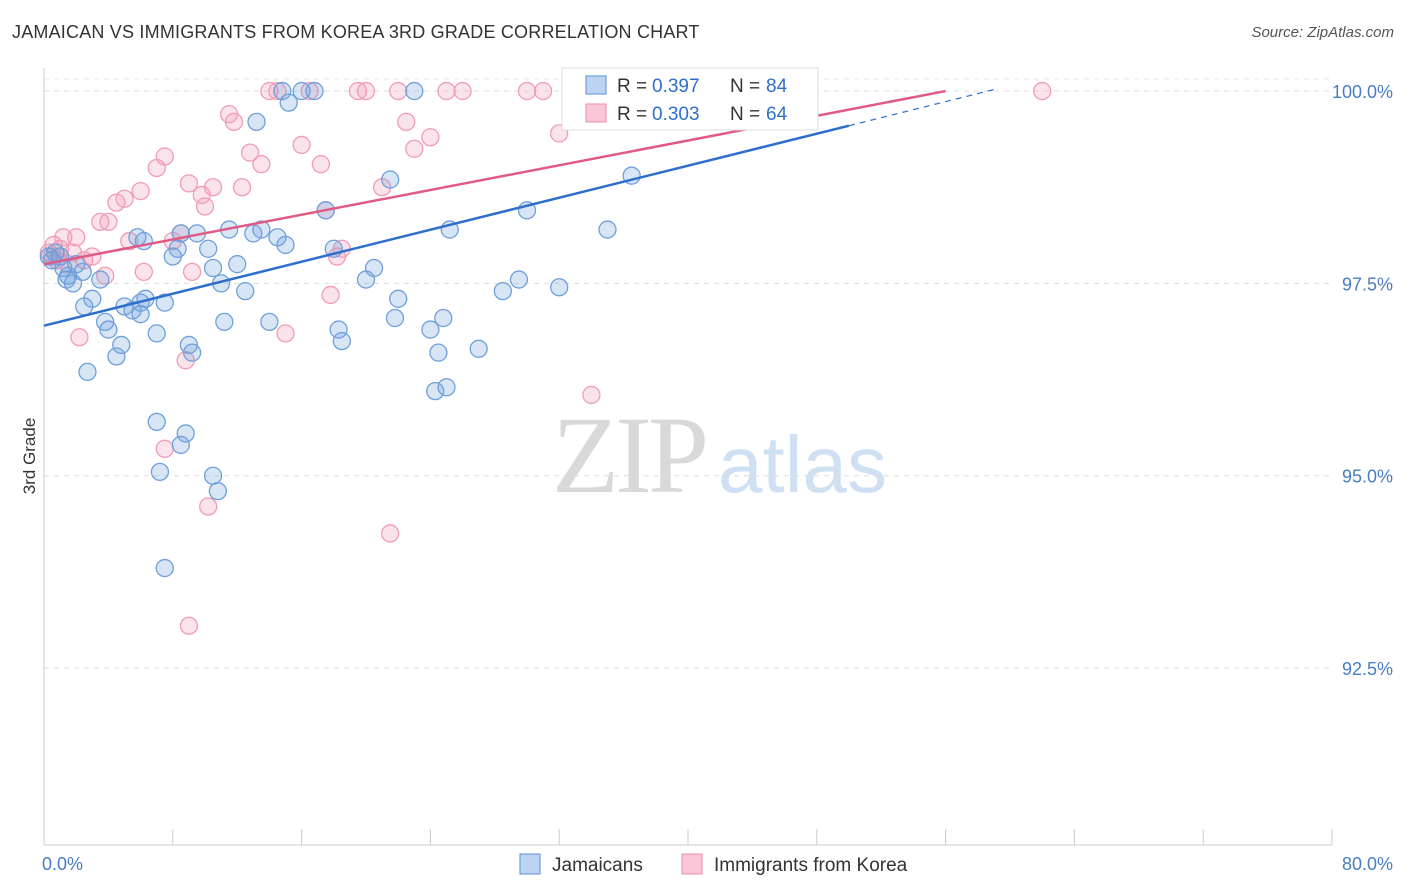 This screenshot has height=892, width=1406. Describe the element at coordinates (1322, 32) in the screenshot. I see `source-label: Source: ZipAtlas.com` at that location.